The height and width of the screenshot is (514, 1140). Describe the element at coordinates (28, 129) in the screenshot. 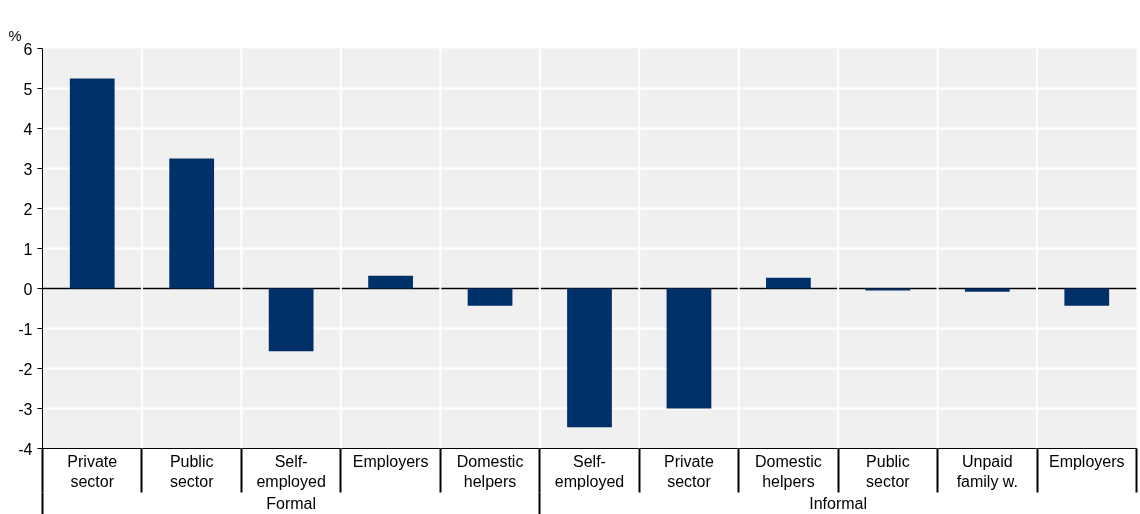

I see `y-tick-label: 4` at that location.